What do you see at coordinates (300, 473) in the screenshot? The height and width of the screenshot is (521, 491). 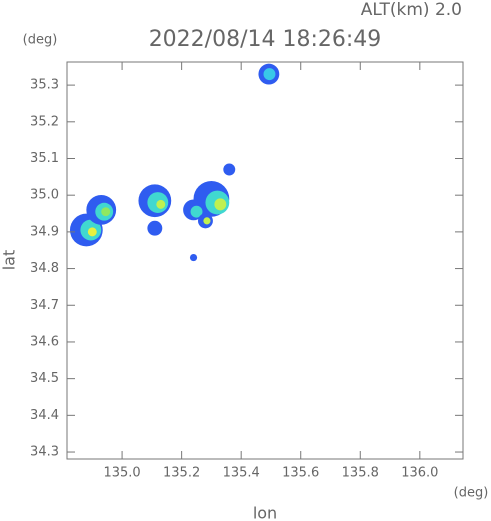 I see `x-tick-label: 135.6` at bounding box center [300, 473].